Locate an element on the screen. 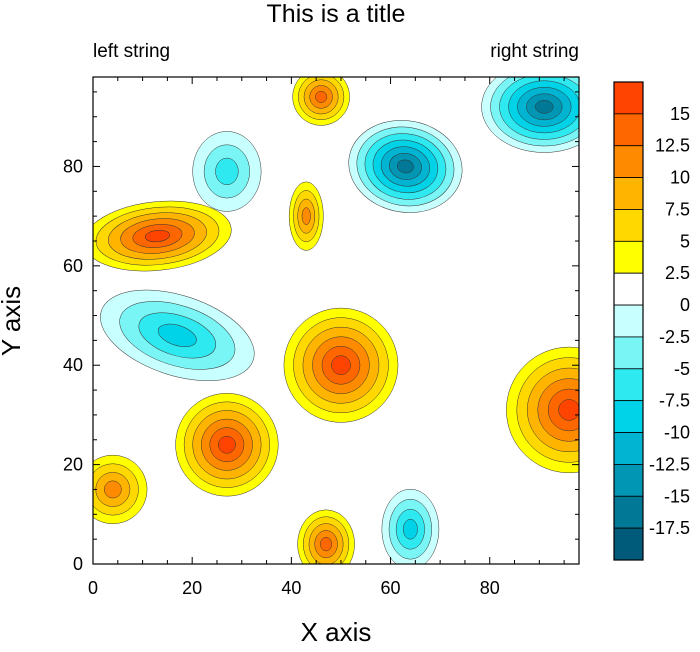 The width and height of the screenshot is (700, 652). x-tick-label: 40 is located at coordinates (291, 588).